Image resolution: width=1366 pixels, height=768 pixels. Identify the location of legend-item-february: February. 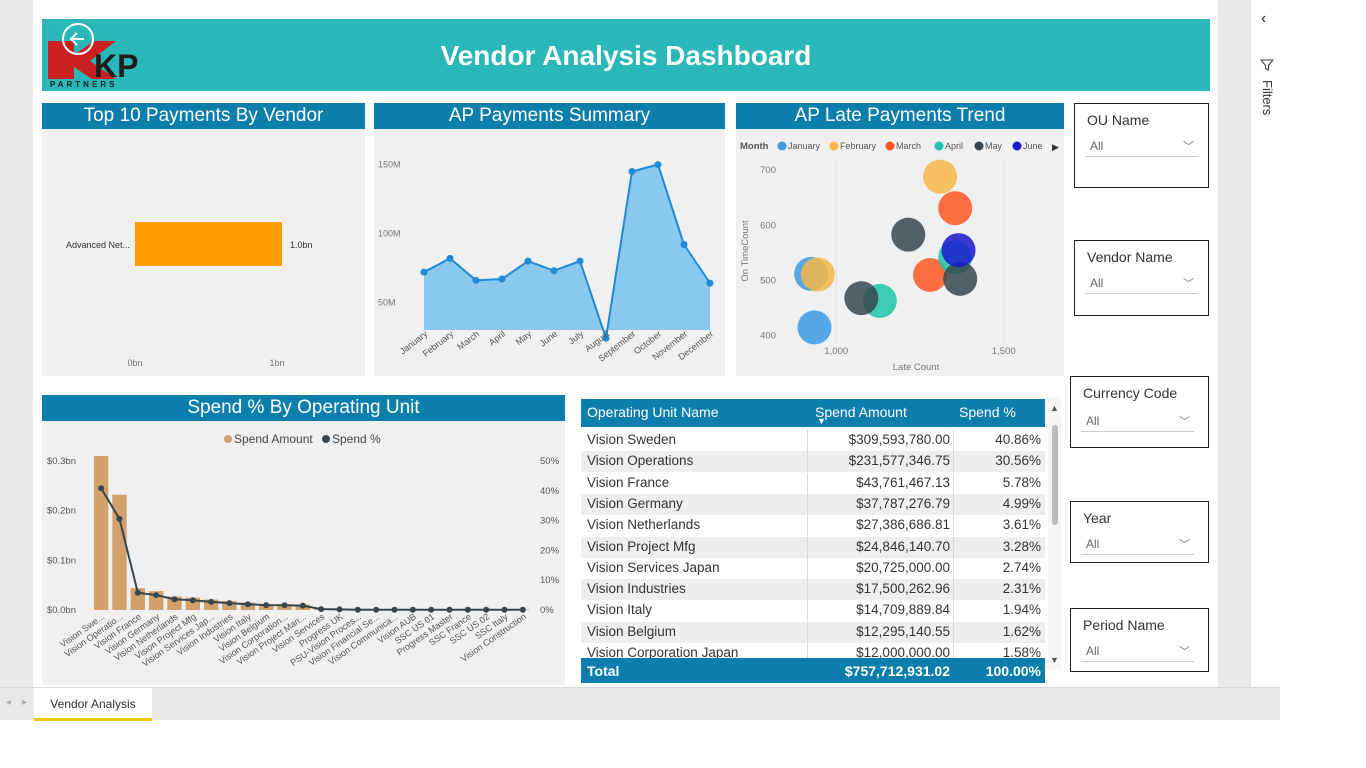
(858, 146).